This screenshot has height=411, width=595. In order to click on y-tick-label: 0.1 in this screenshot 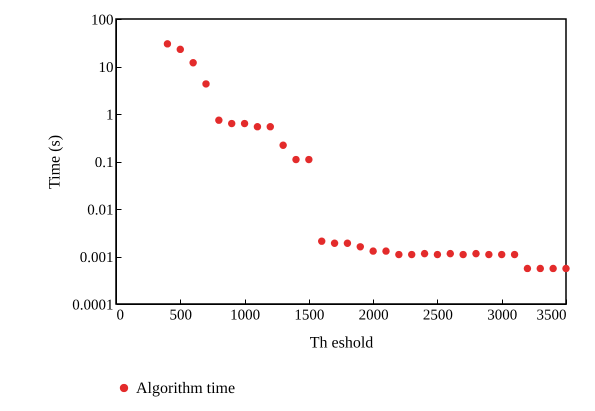, I will do `click(104, 163)`.